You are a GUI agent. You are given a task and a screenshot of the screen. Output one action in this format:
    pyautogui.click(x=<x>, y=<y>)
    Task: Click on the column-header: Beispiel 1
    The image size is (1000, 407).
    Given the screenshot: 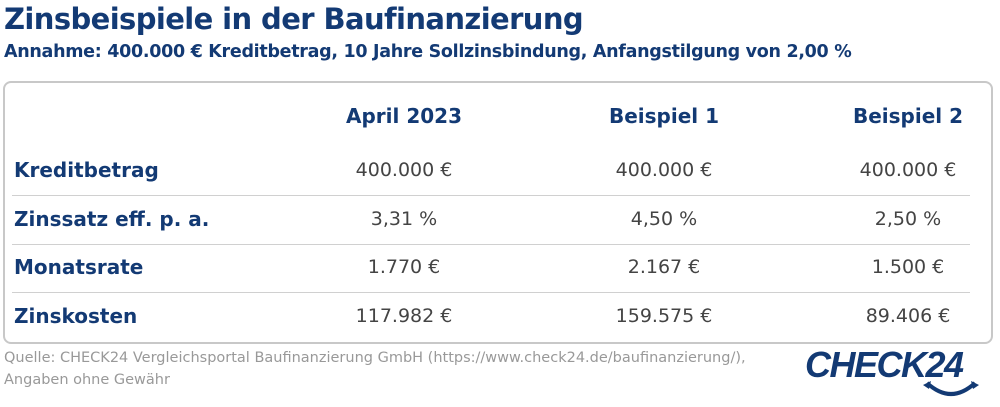 What is the action you would take?
    pyautogui.click(x=664, y=116)
    